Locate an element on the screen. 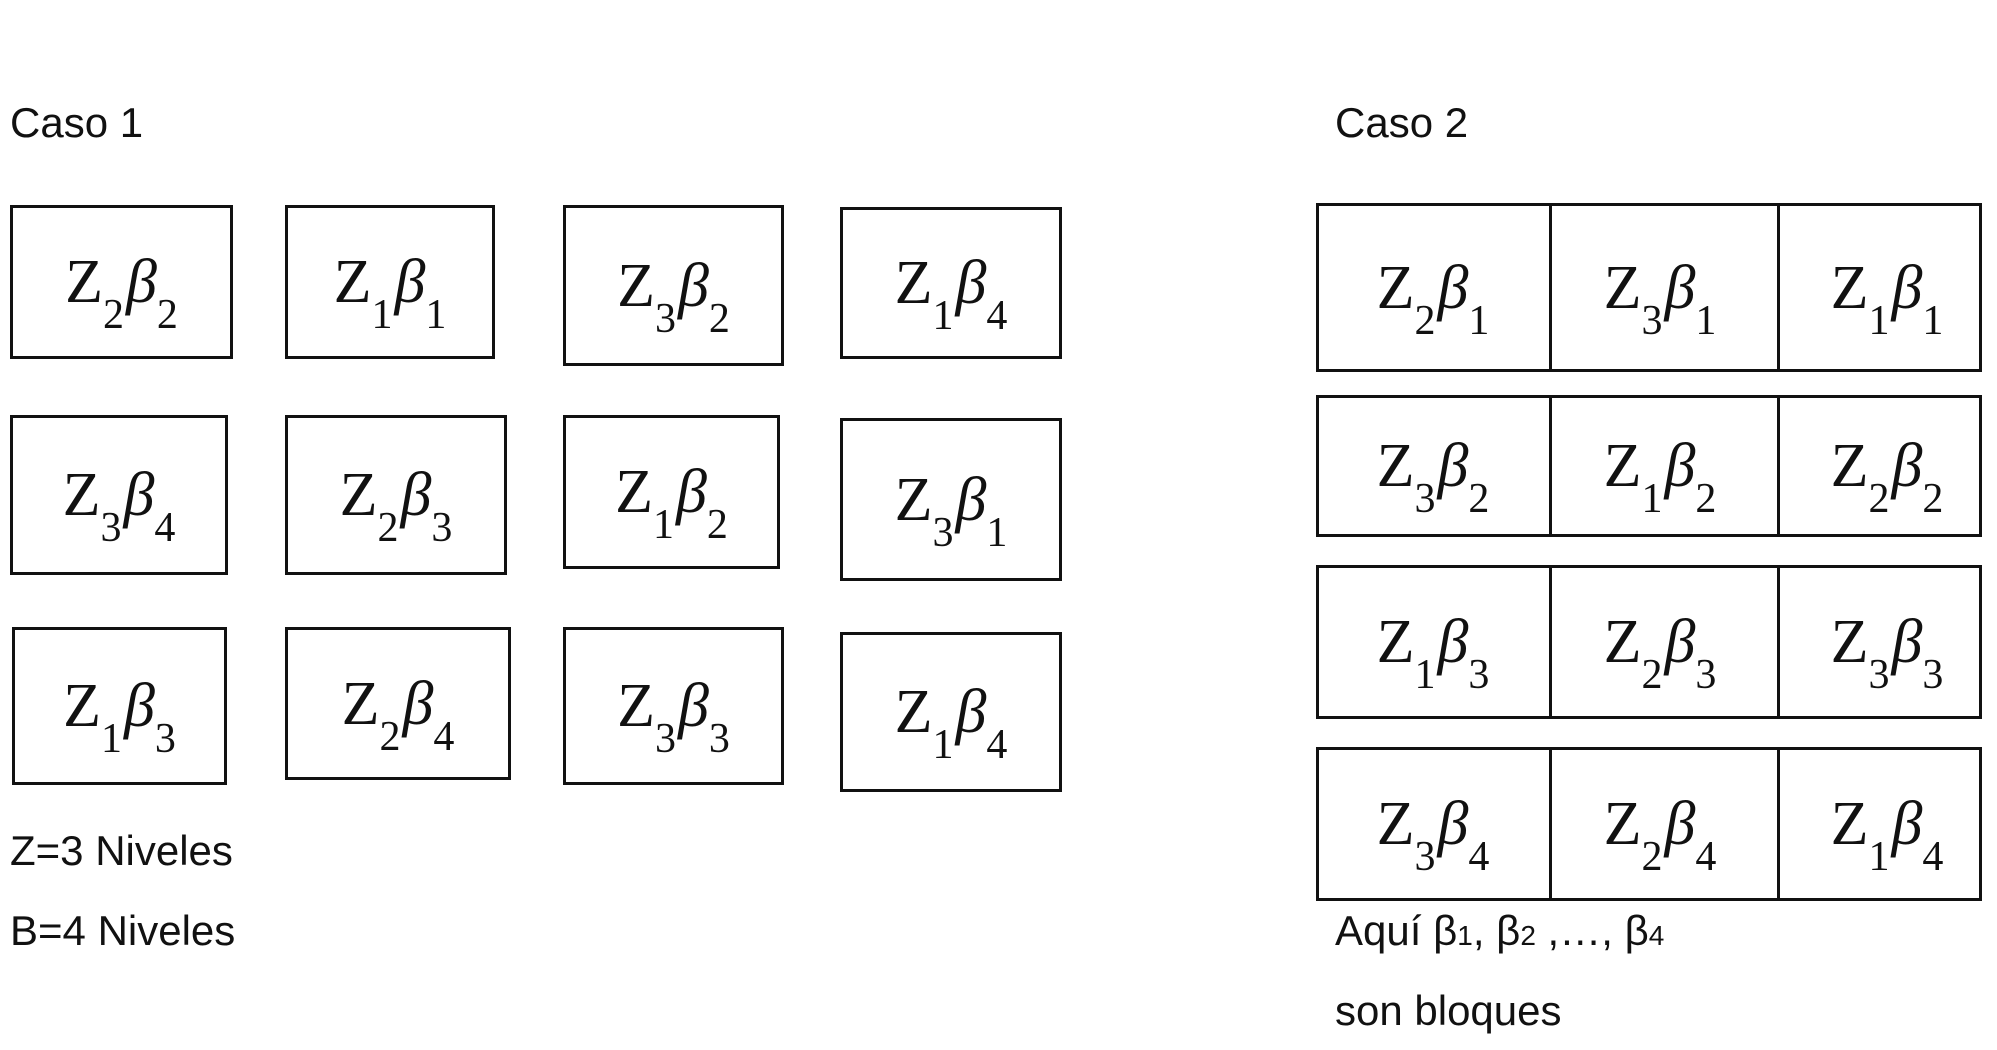 The width and height of the screenshot is (1997, 1050). z-beta-label: Z1β1 is located at coordinates (390, 292).